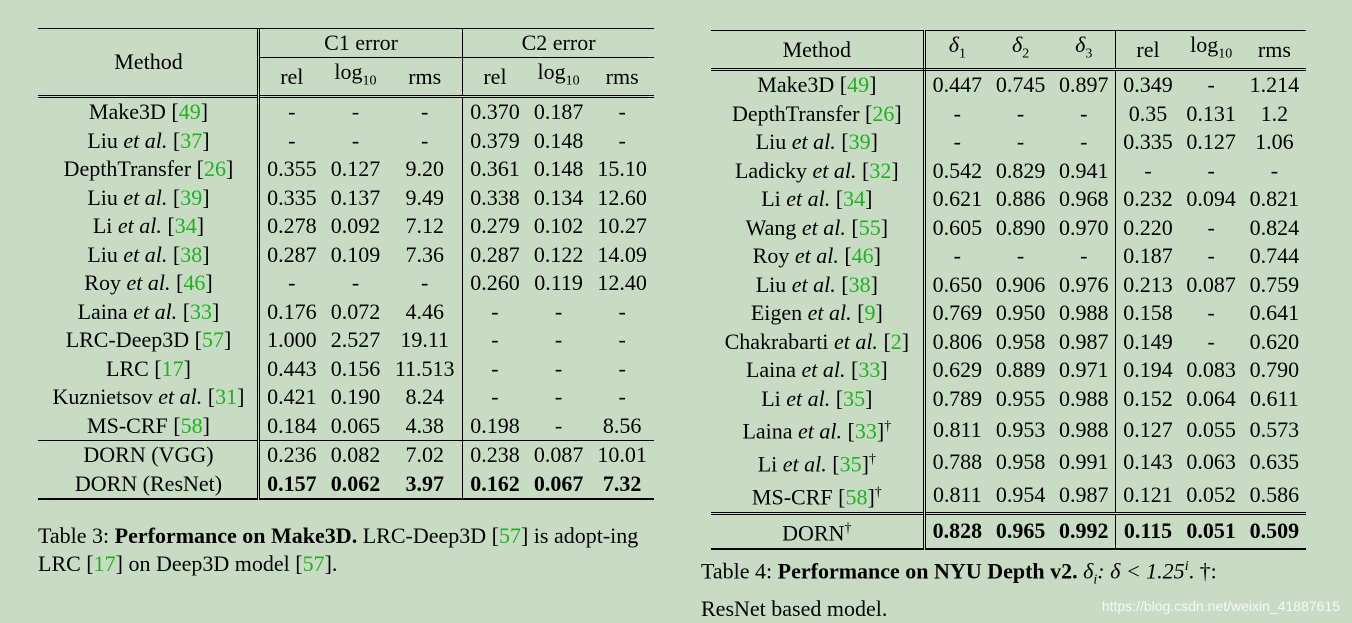 Image resolution: width=1352 pixels, height=623 pixels. Describe the element at coordinates (558, 226) in the screenshot. I see `table-cell: 0.102` at that location.